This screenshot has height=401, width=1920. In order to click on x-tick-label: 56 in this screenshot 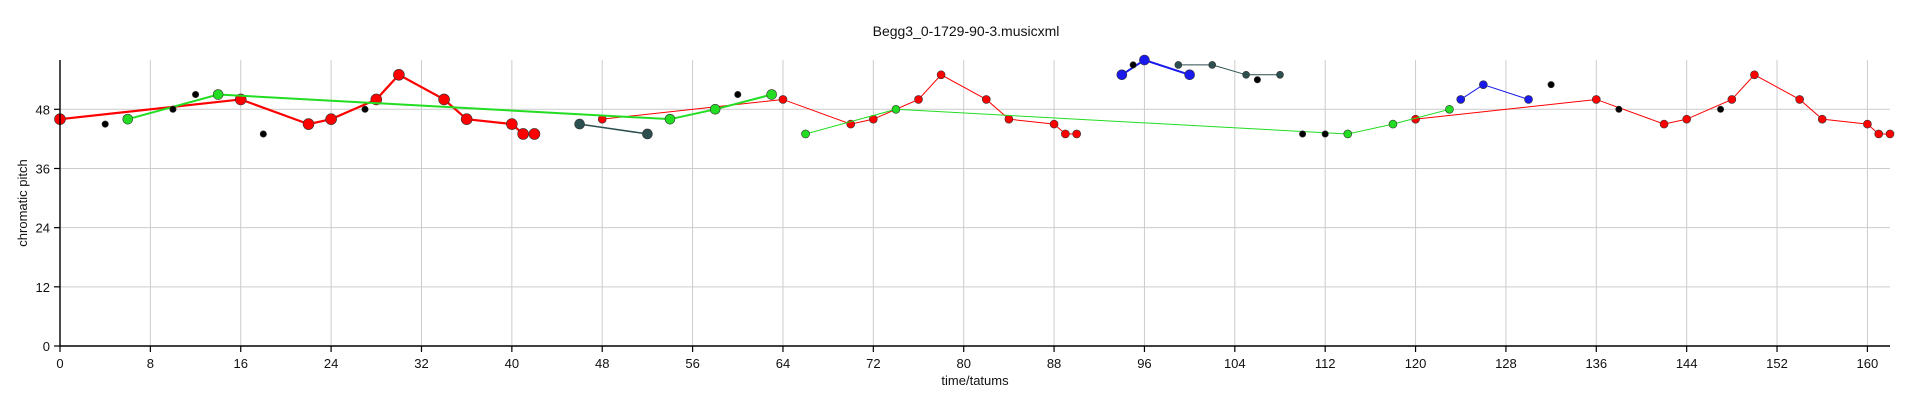, I will do `click(692, 363)`.